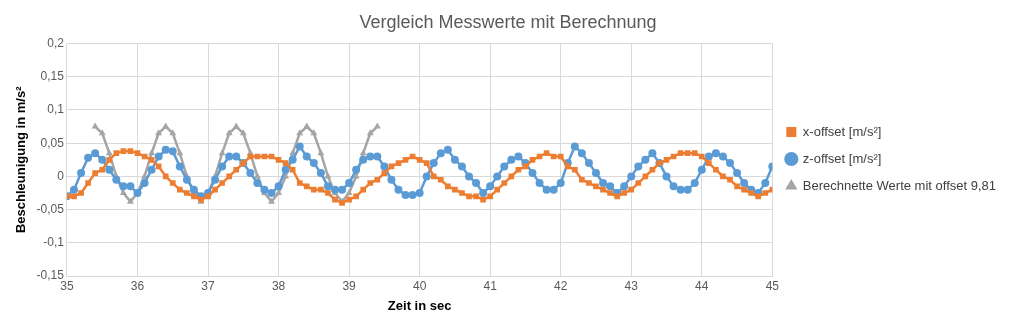 This screenshot has height=320, width=1026. What do you see at coordinates (67, 285) in the screenshot?
I see `x-tick-label: 35` at bounding box center [67, 285].